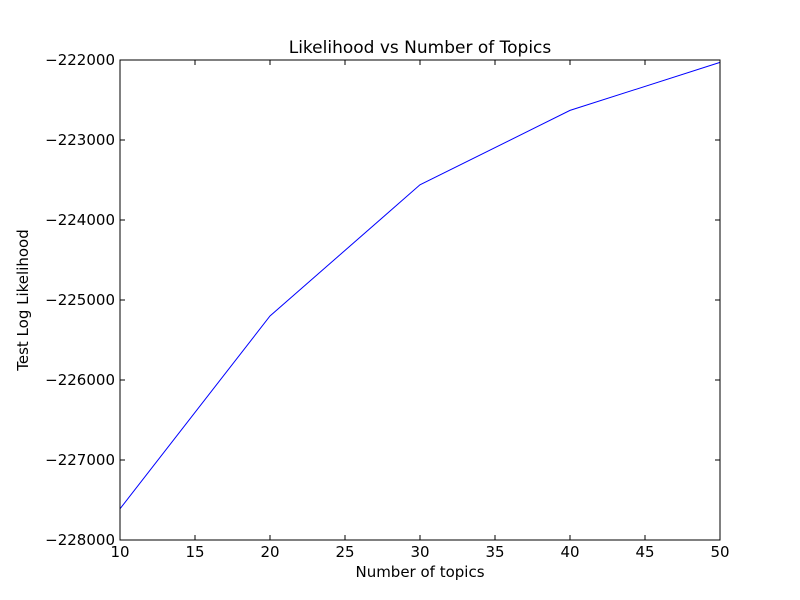 Image resolution: width=800 pixels, height=600 pixels. Describe the element at coordinates (80, 220) in the screenshot. I see `y-tick-label: −224000` at that location.